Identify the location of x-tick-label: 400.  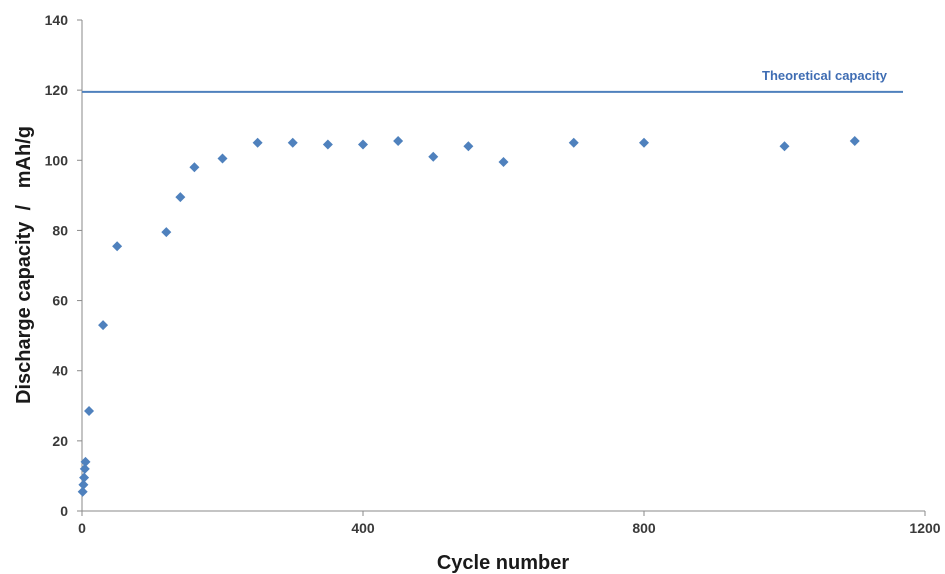
(363, 528).